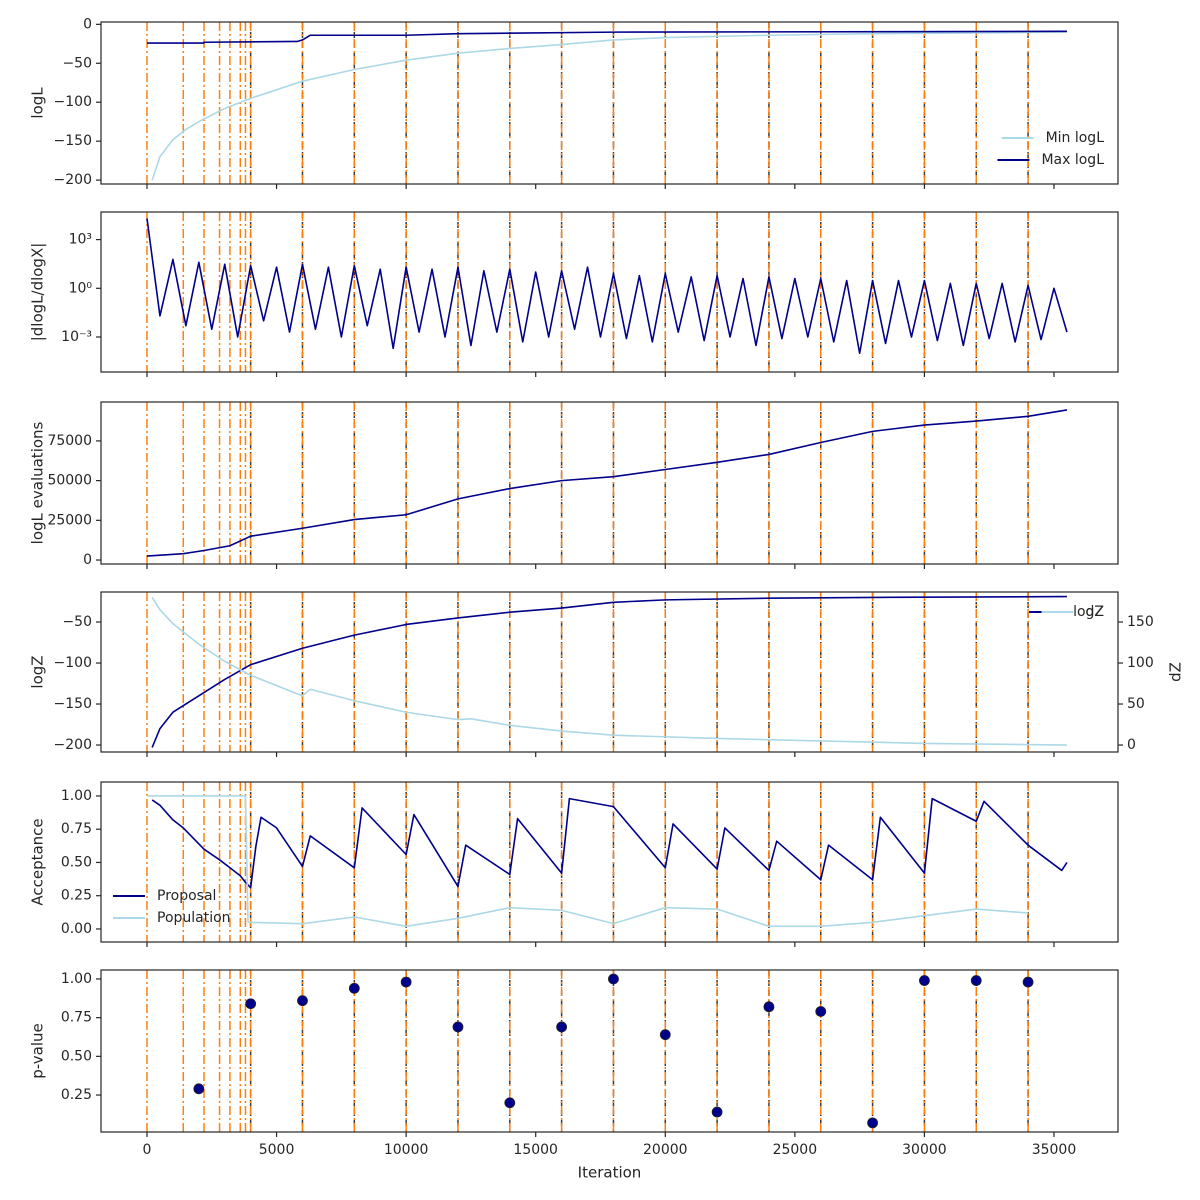  What do you see at coordinates (1072, 160) in the screenshot?
I see `legend-label: Max logL` at bounding box center [1072, 160].